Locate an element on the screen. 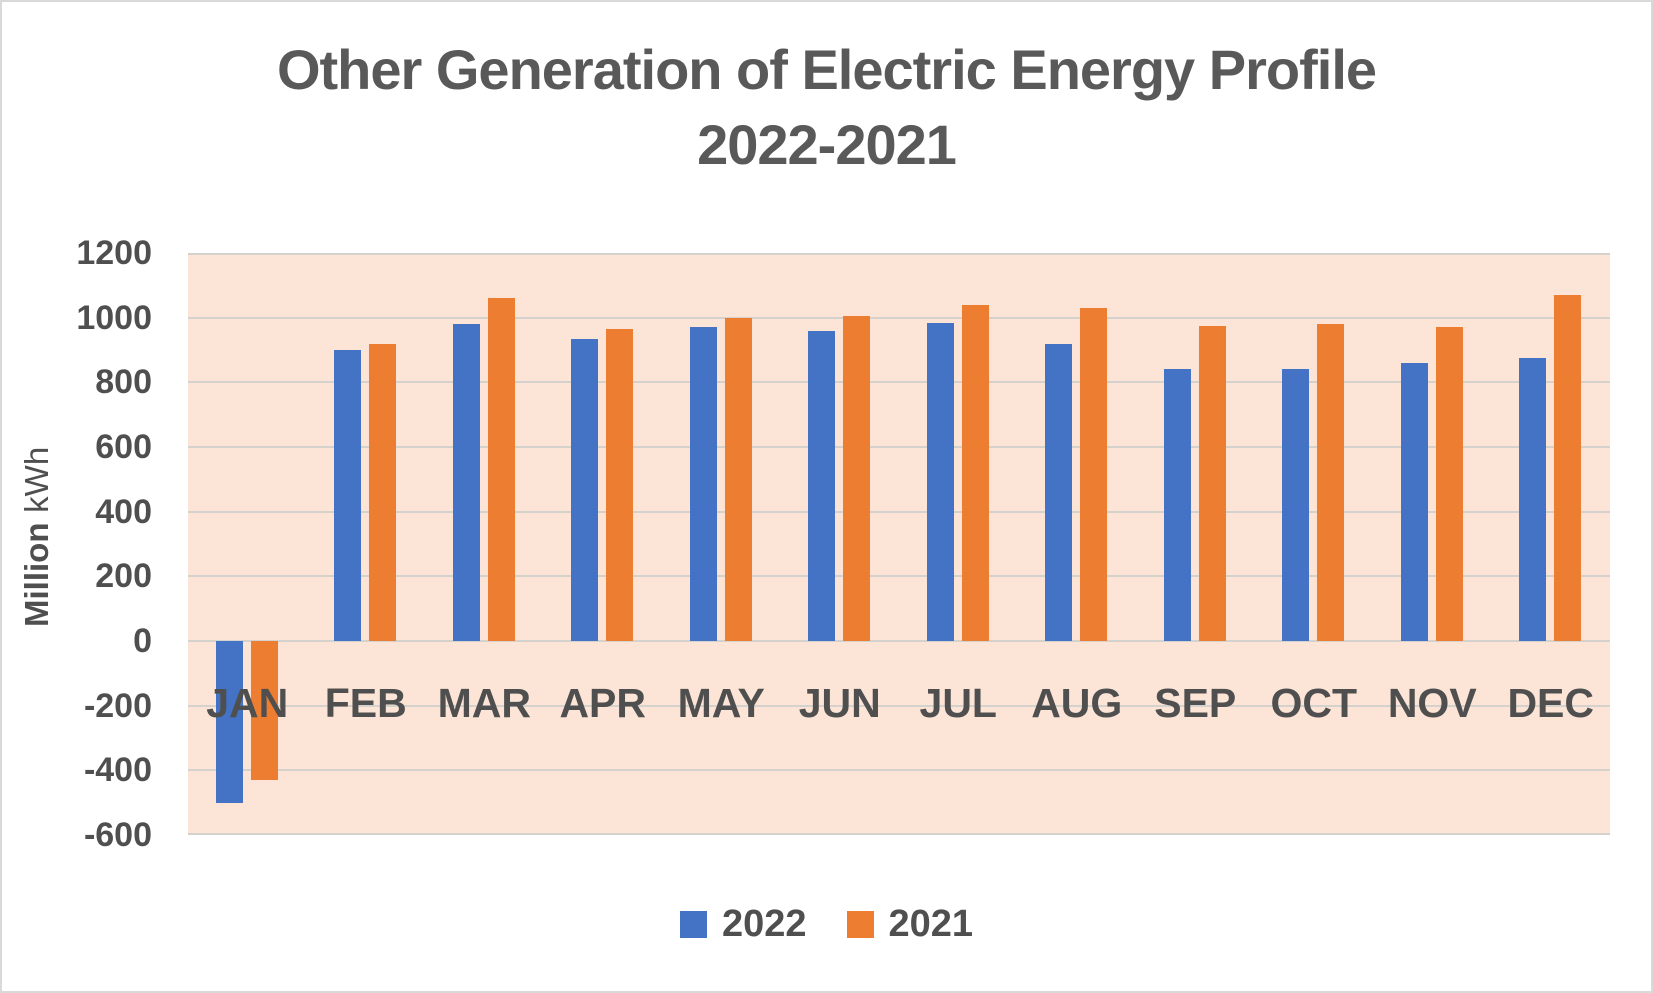  gridline--400 is located at coordinates (899, 770).